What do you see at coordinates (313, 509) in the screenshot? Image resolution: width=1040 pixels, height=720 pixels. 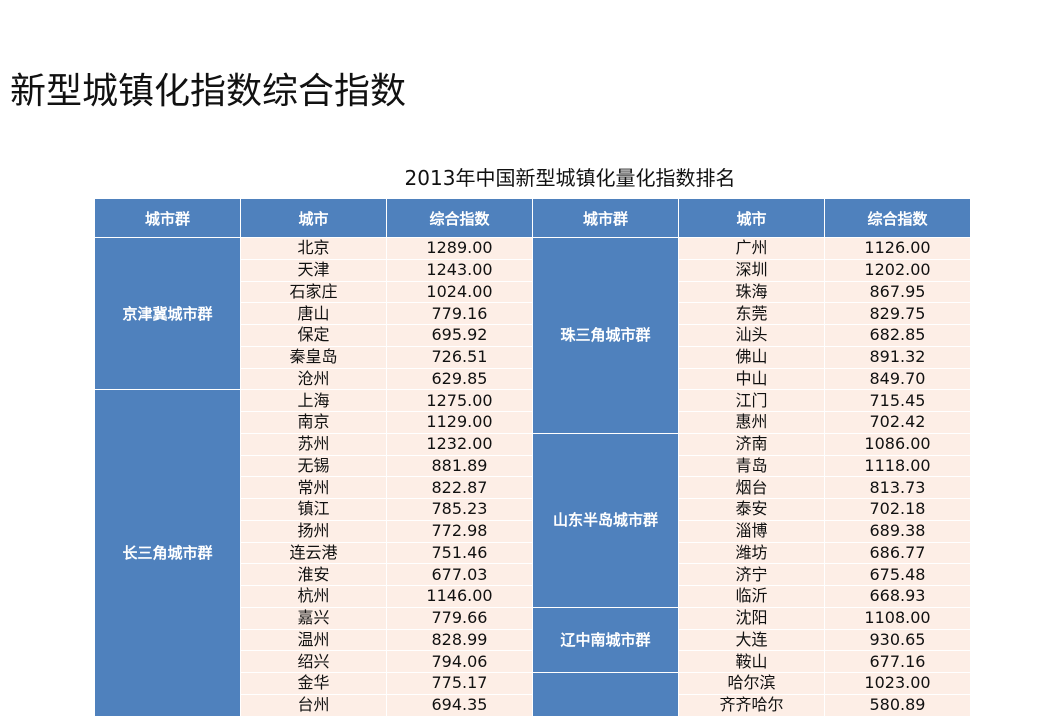 I see `city-cell: 镇江` at bounding box center [313, 509].